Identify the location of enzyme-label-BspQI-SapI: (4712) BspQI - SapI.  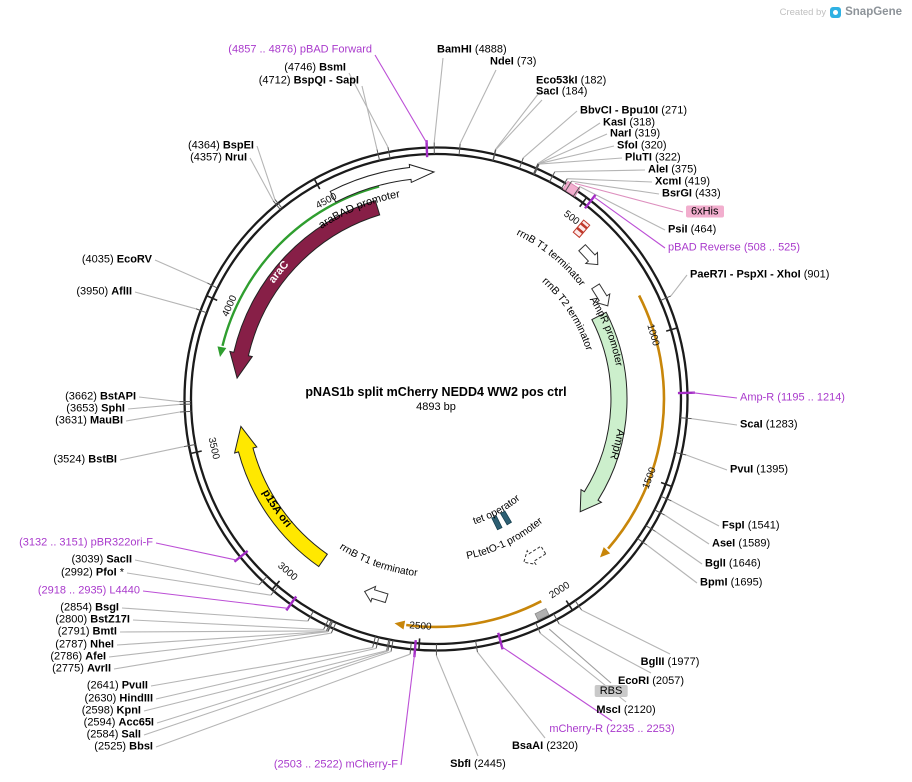
(309, 81).